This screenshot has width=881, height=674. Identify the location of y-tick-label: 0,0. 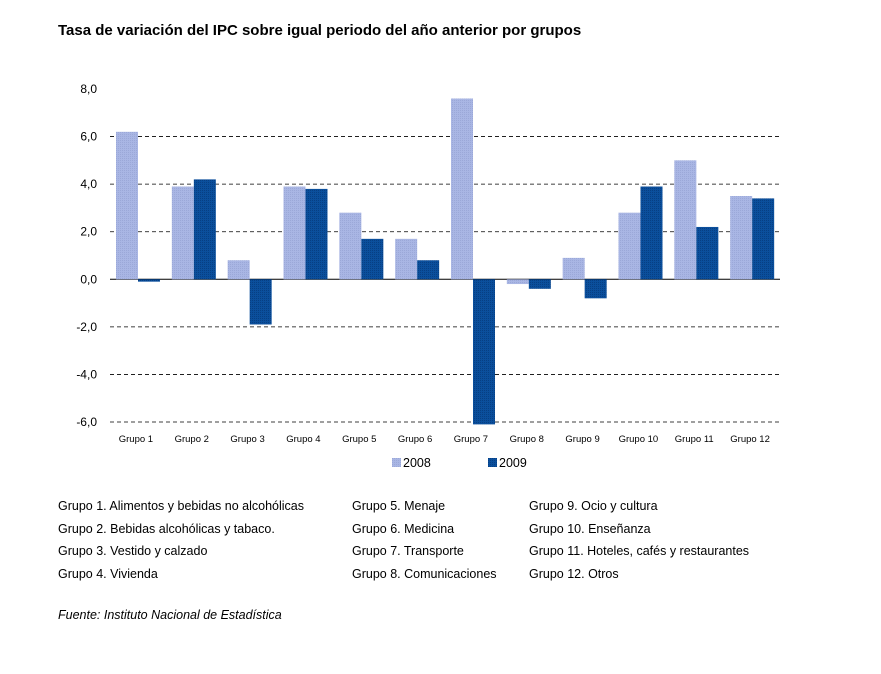
(88, 279).